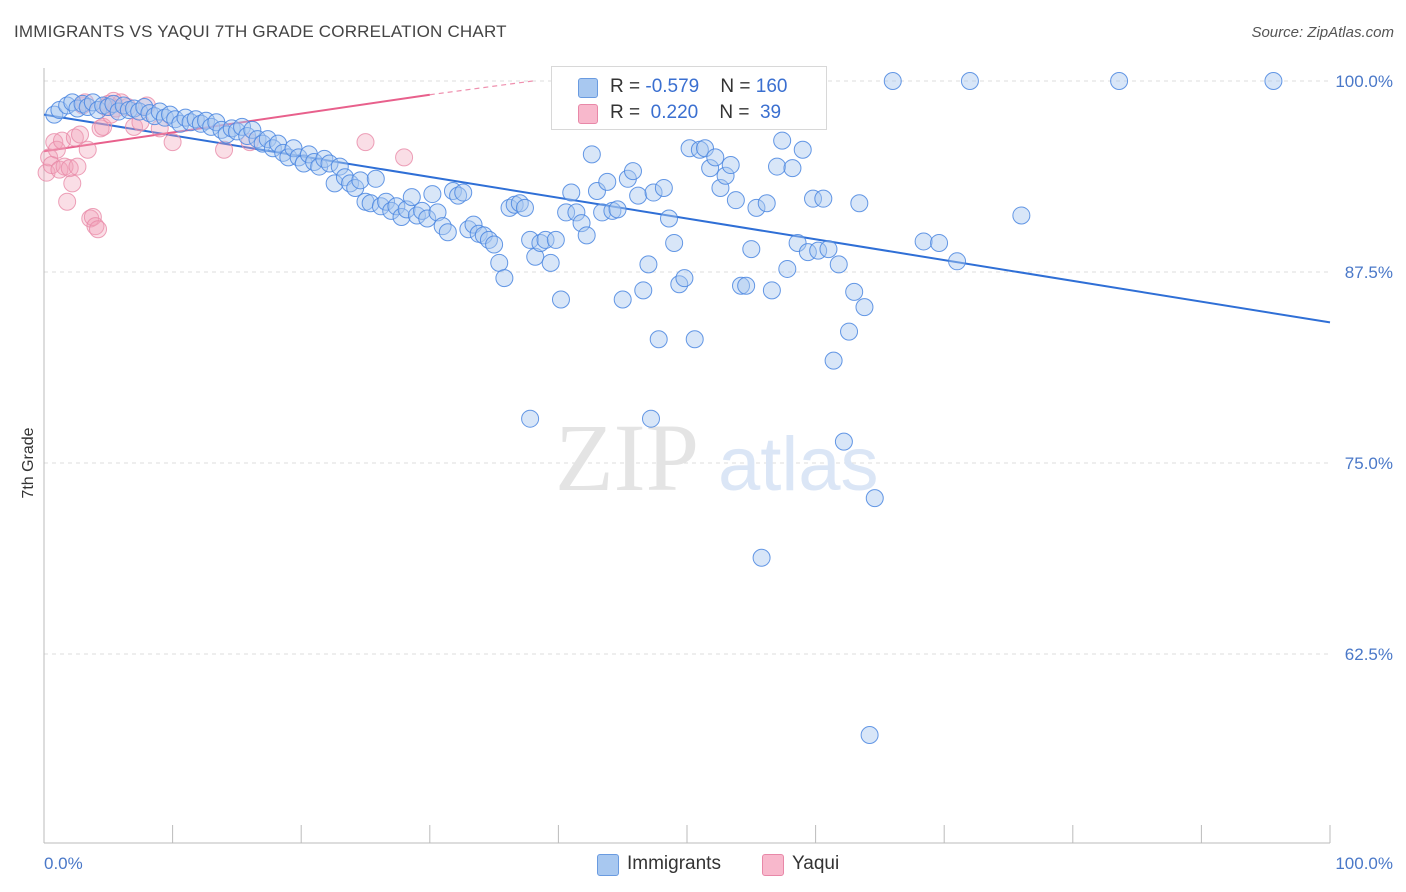 Image resolution: width=1406 pixels, height=892 pixels. What do you see at coordinates (28, 462) in the screenshot?
I see `y-axis-label: 7th Grade` at bounding box center [28, 462].